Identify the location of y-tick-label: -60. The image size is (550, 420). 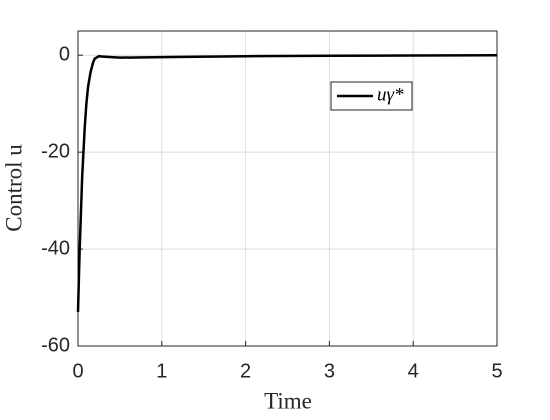
(55, 345).